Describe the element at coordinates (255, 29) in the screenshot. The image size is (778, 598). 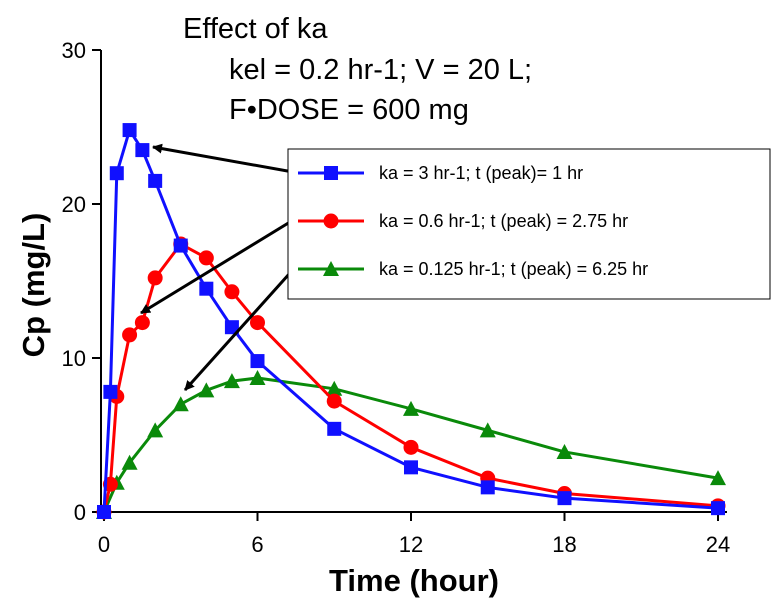
I see `chart-title: Effect of ka` at that location.